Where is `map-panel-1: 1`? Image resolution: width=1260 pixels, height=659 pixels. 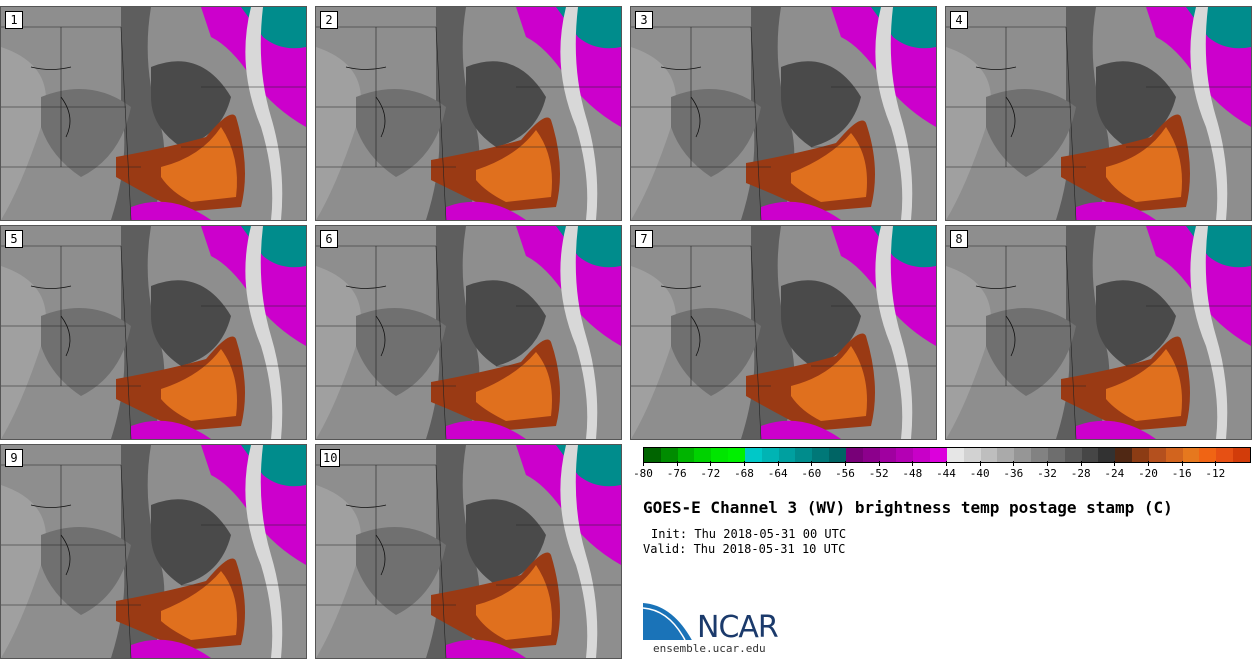
map-panel-1: 1 is located at coordinates (153, 113).